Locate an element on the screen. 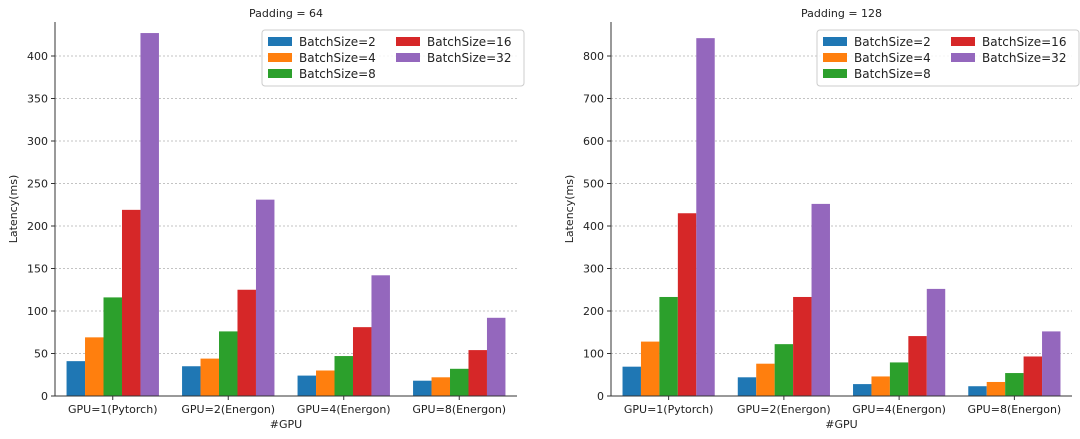 Image resolution: width=1080 pixels, height=439 pixels. chart2-y-tick-label: 100 is located at coordinates (593, 354).